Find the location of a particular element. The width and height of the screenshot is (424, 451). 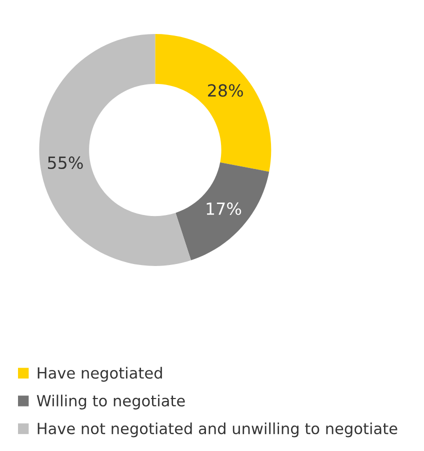

data-label: 55% is located at coordinates (65, 163).